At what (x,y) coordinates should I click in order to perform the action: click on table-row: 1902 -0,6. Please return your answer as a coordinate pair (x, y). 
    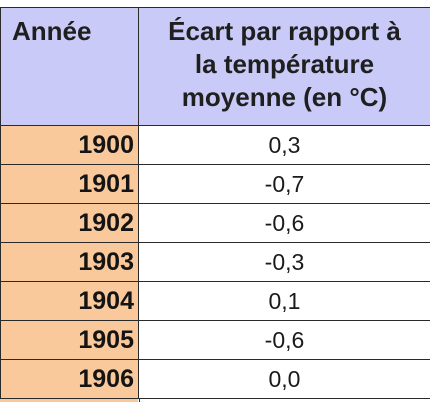
    Looking at the image, I should click on (215, 223).